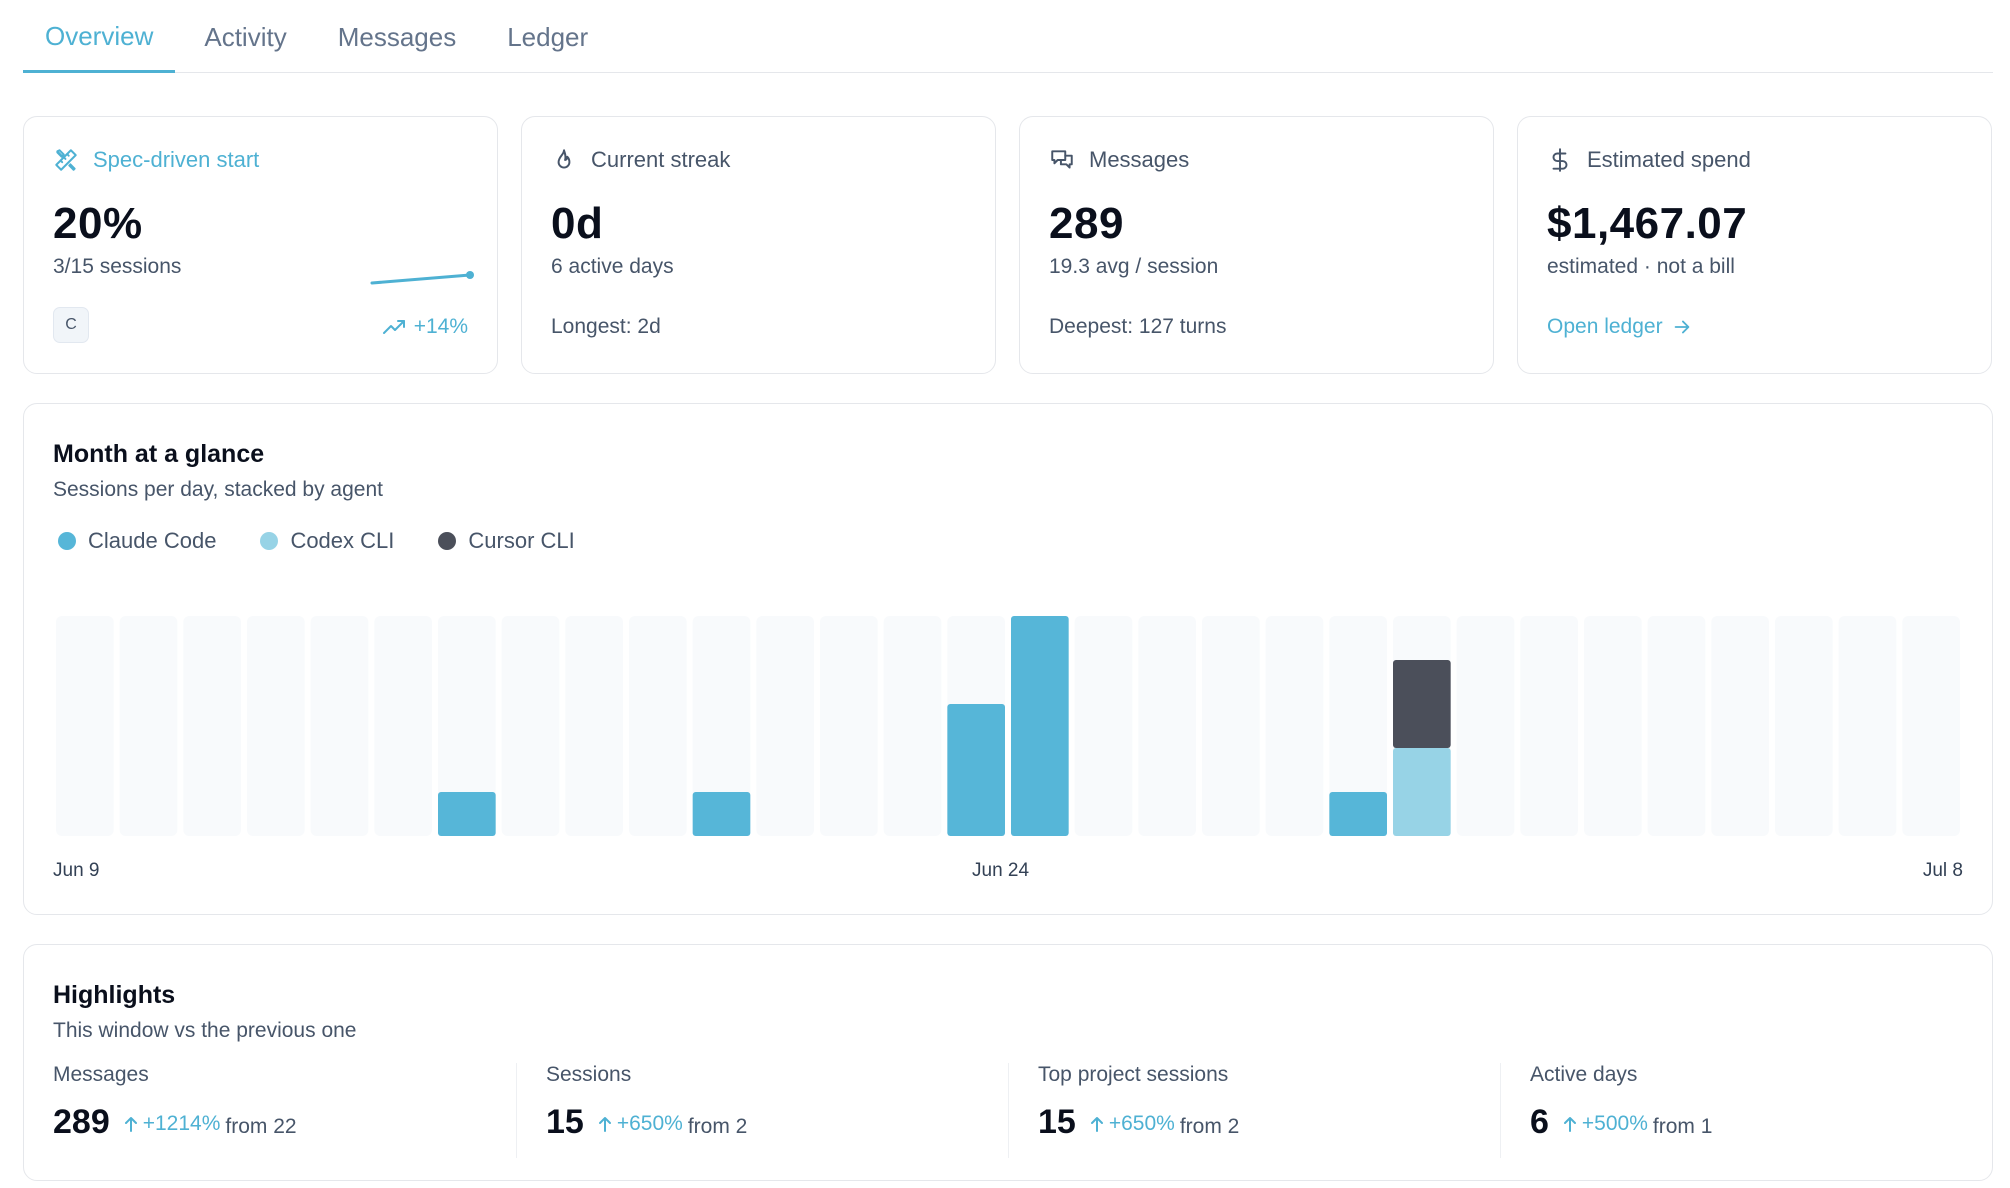 The width and height of the screenshot is (2010, 1188). What do you see at coordinates (1422, 704) in the screenshot?
I see `bar-segment: Jun 30 — Cursor CLI: 2` at bounding box center [1422, 704].